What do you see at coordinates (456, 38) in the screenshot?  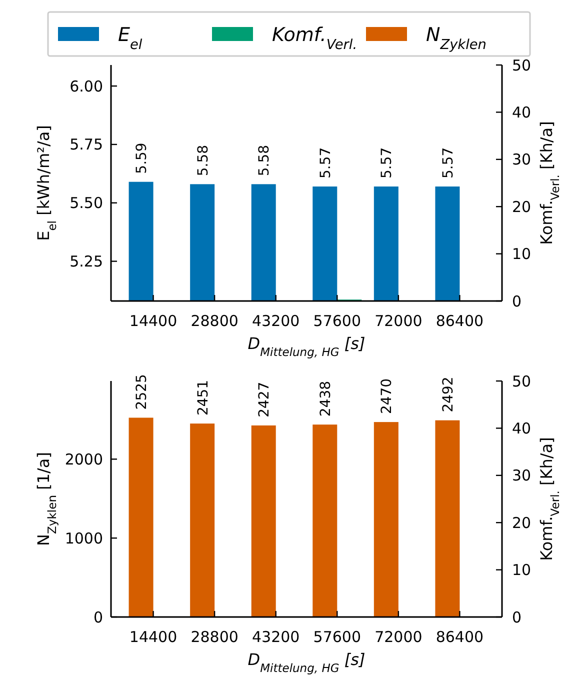 I see `legend-label: N$_{Zyklen}$` at bounding box center [456, 38].